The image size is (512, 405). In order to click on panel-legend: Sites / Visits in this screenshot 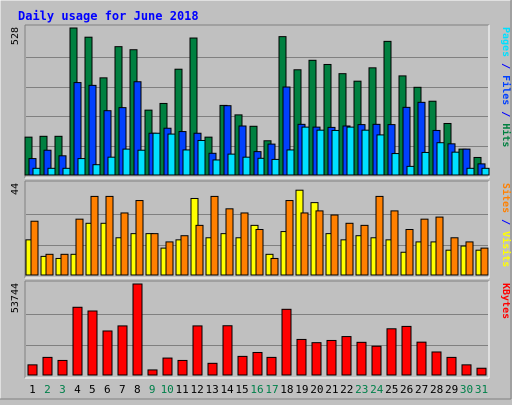, I will do `click(506, 225)`.